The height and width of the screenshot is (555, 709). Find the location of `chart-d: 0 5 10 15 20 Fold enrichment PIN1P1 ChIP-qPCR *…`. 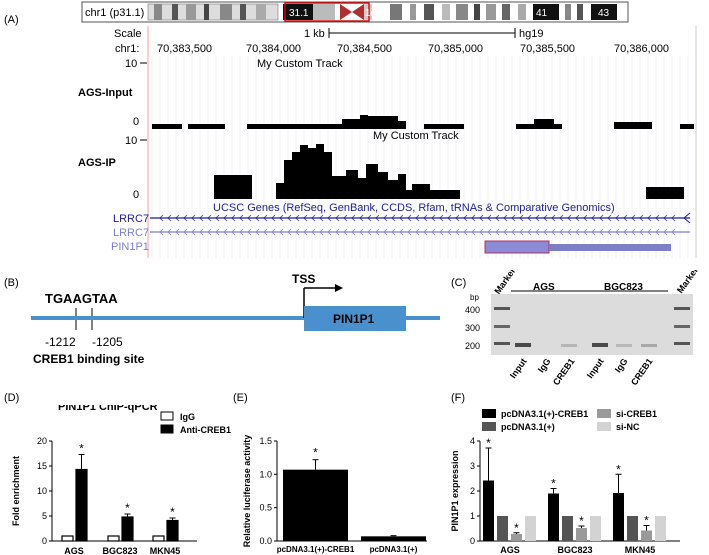

chart-d: 0 5 10 15 20 Fold enrichment PIN1P1 ChIP-qPCR *… is located at coordinates (121, 480).